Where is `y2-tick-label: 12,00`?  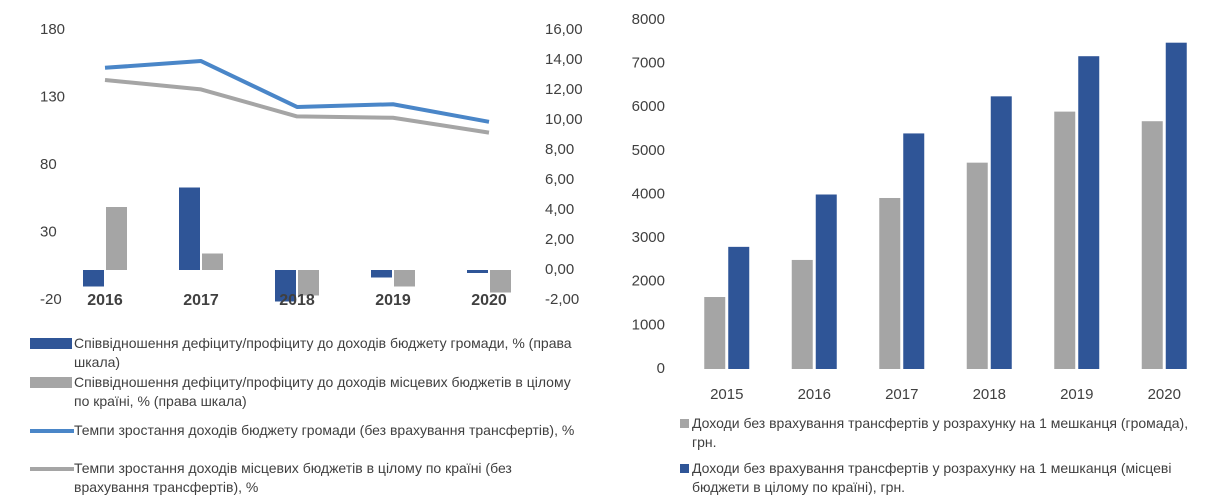
y2-tick-label: 12,00 is located at coordinates (564, 89).